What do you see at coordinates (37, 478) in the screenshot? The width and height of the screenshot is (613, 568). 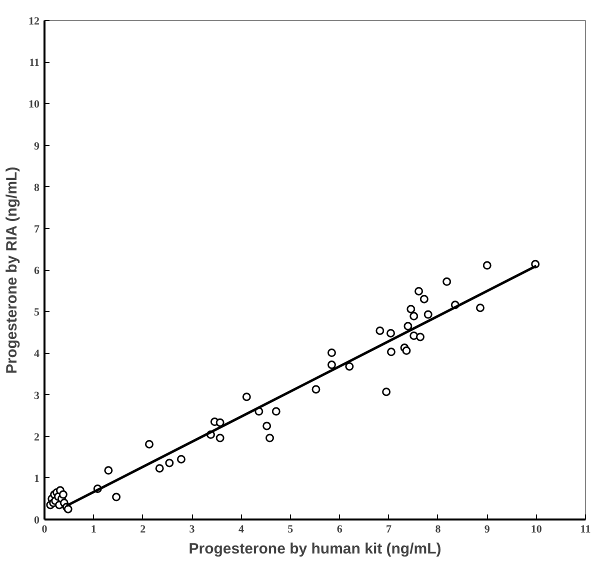 I see `y-tick-label: 1` at bounding box center [37, 478].